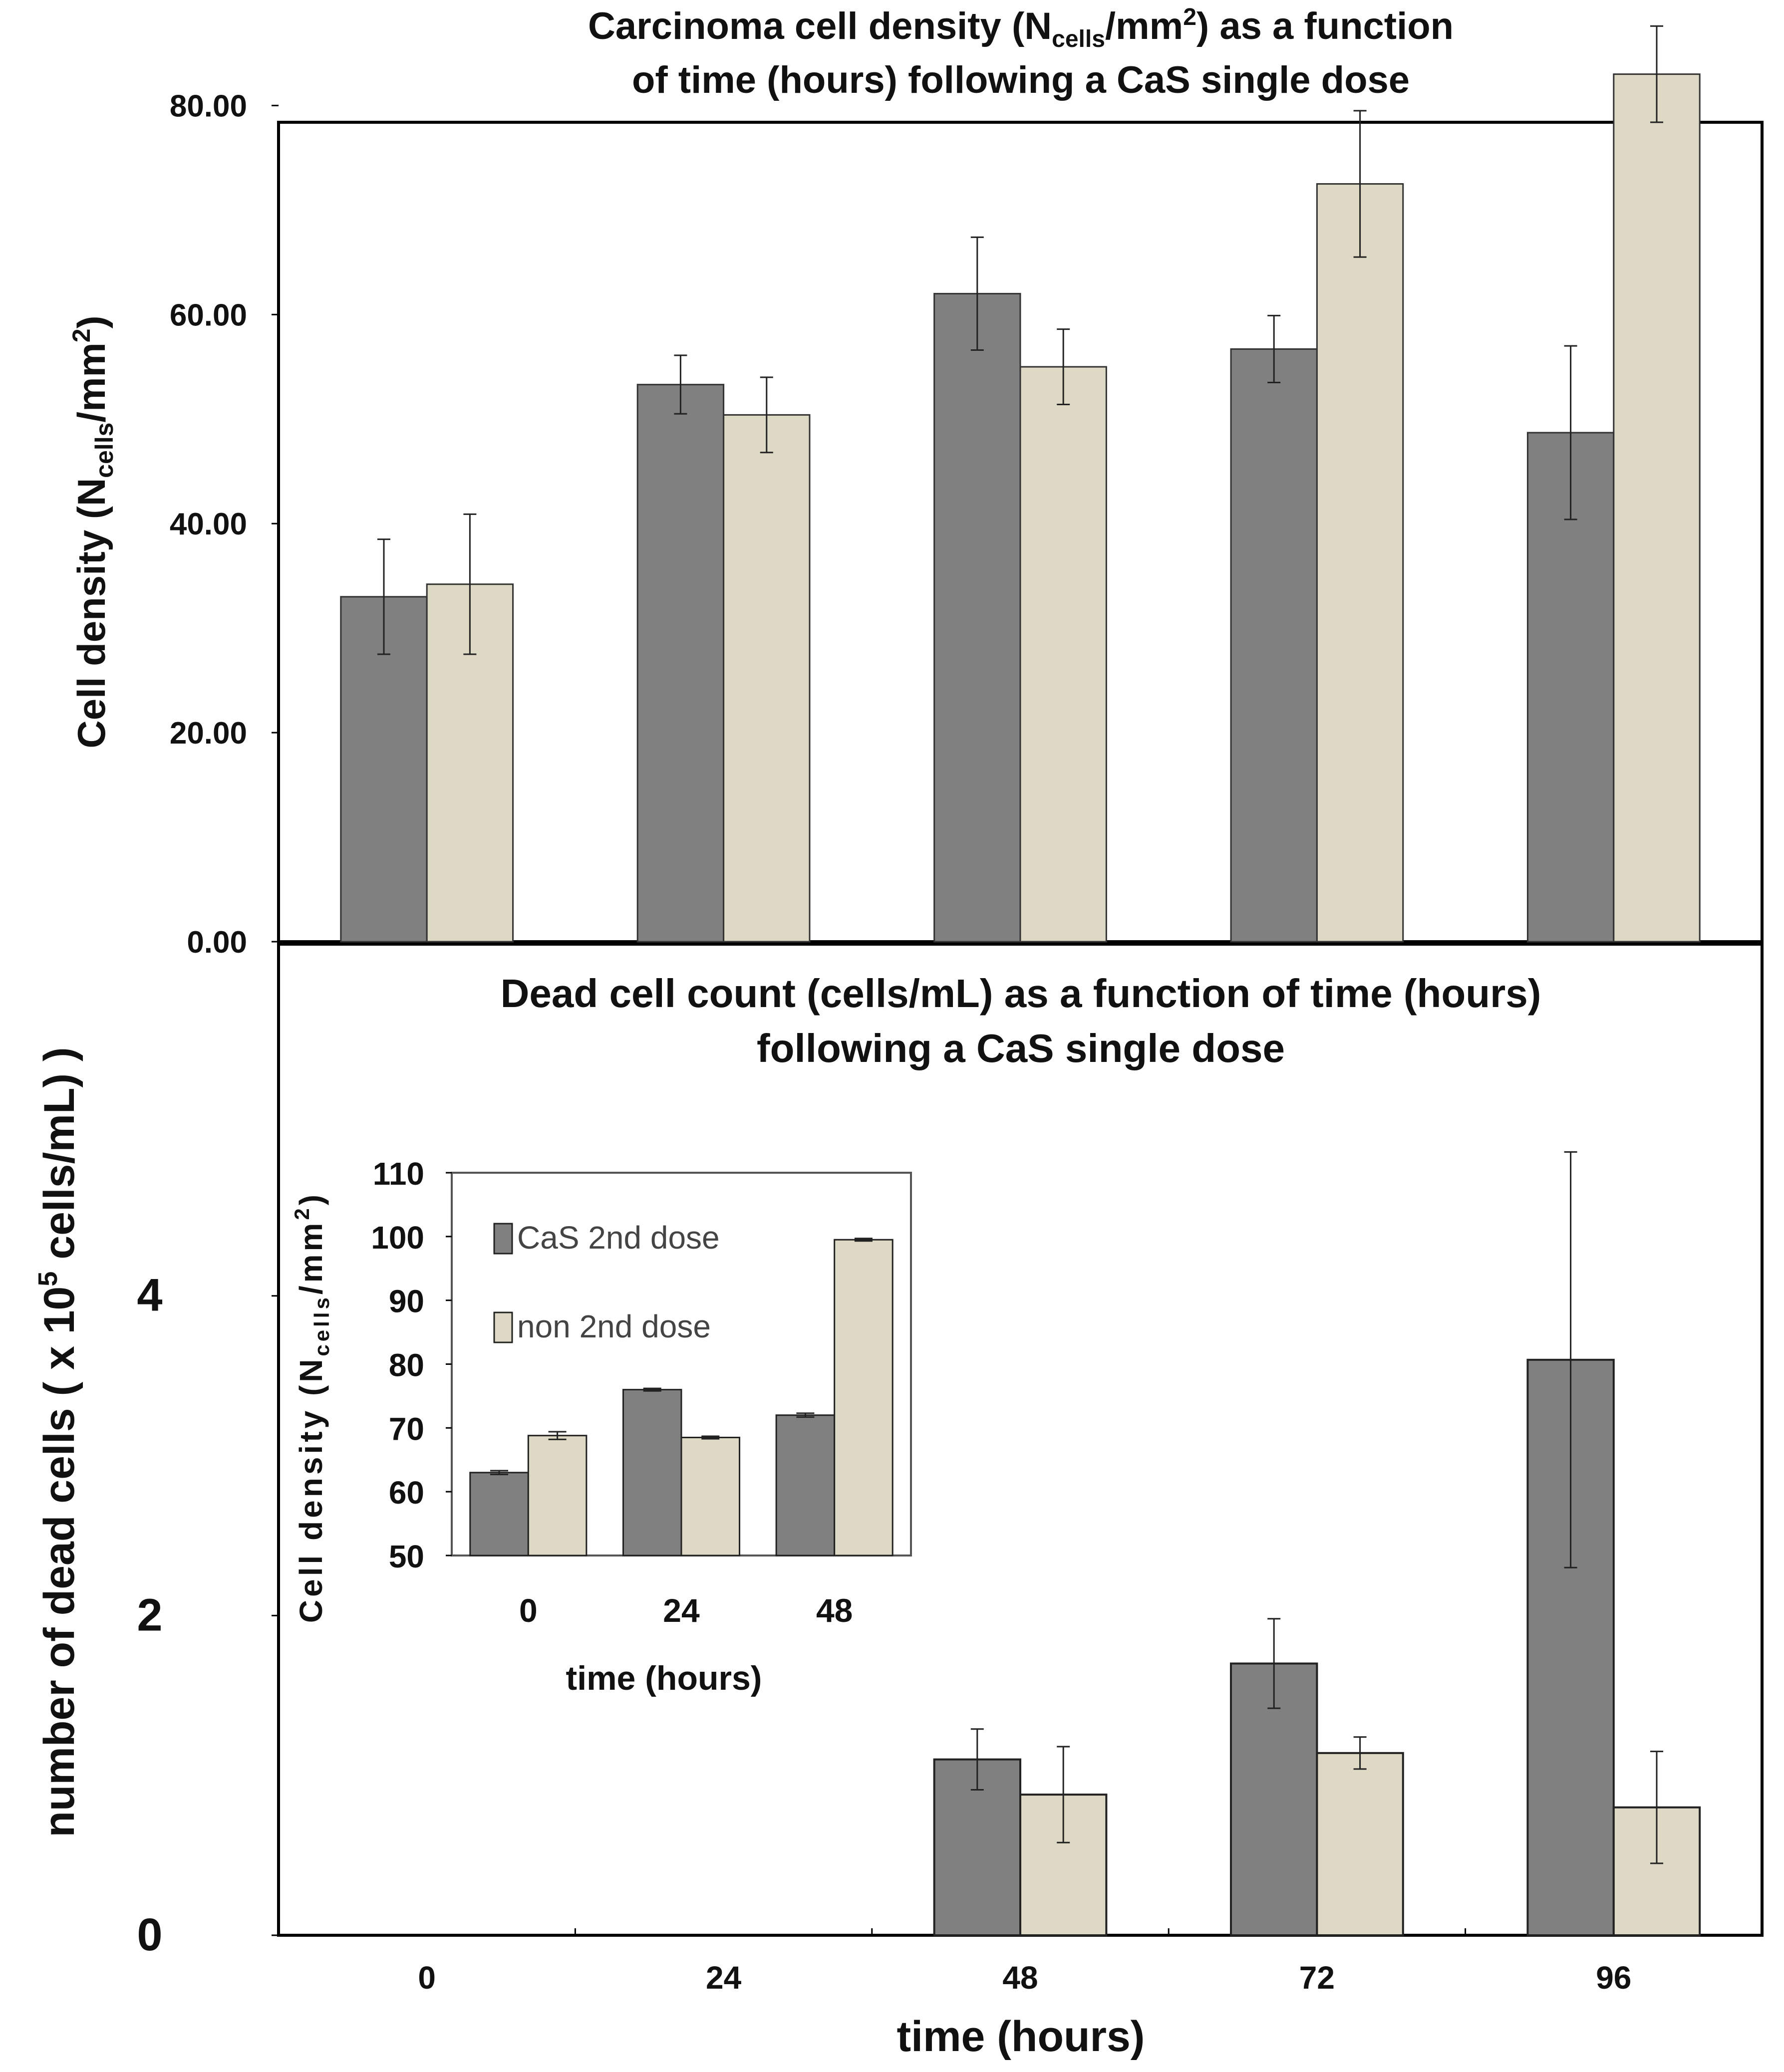  I want to click on inset-ticks: 50 60 70 80 90 100 110 0 24 48, so click(612, 1393).